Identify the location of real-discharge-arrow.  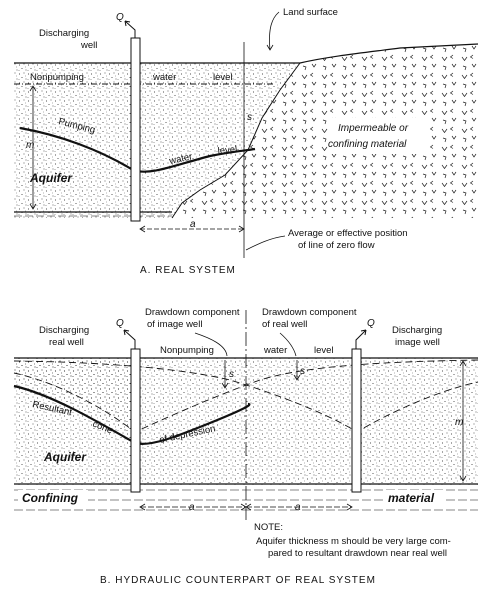
(130, 29).